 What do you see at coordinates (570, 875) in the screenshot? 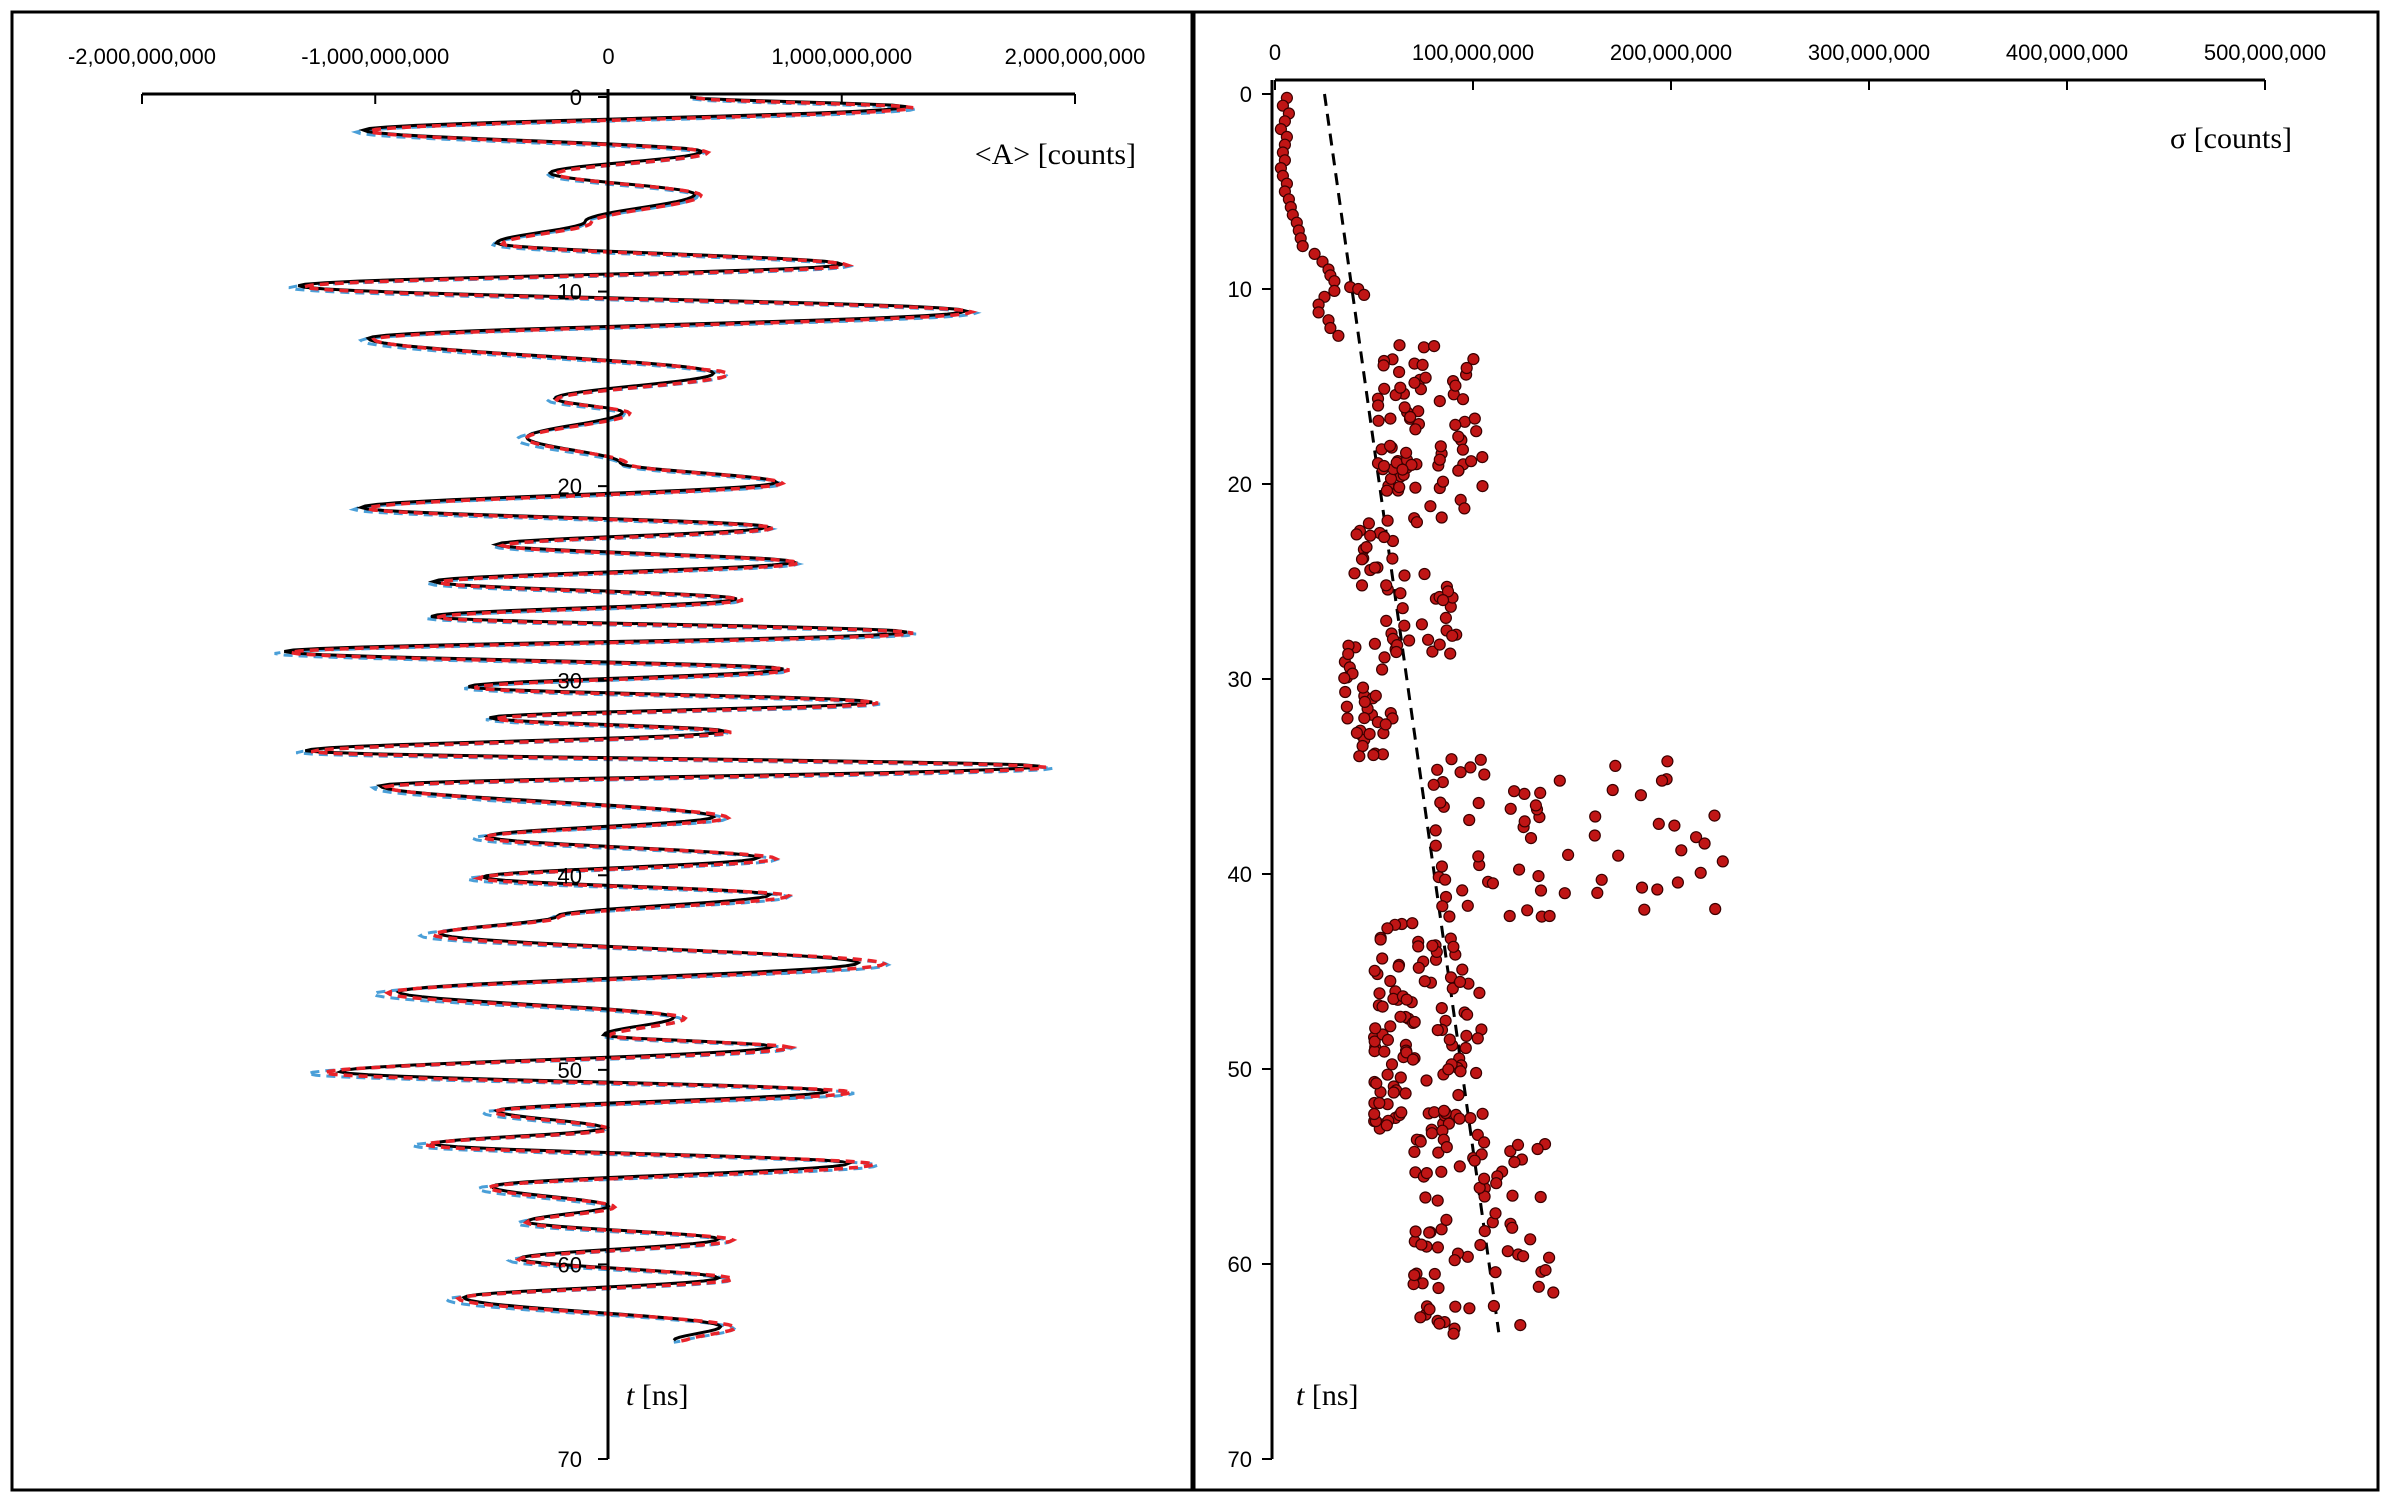
I see `left-y-tick-label: 40` at bounding box center [570, 875].